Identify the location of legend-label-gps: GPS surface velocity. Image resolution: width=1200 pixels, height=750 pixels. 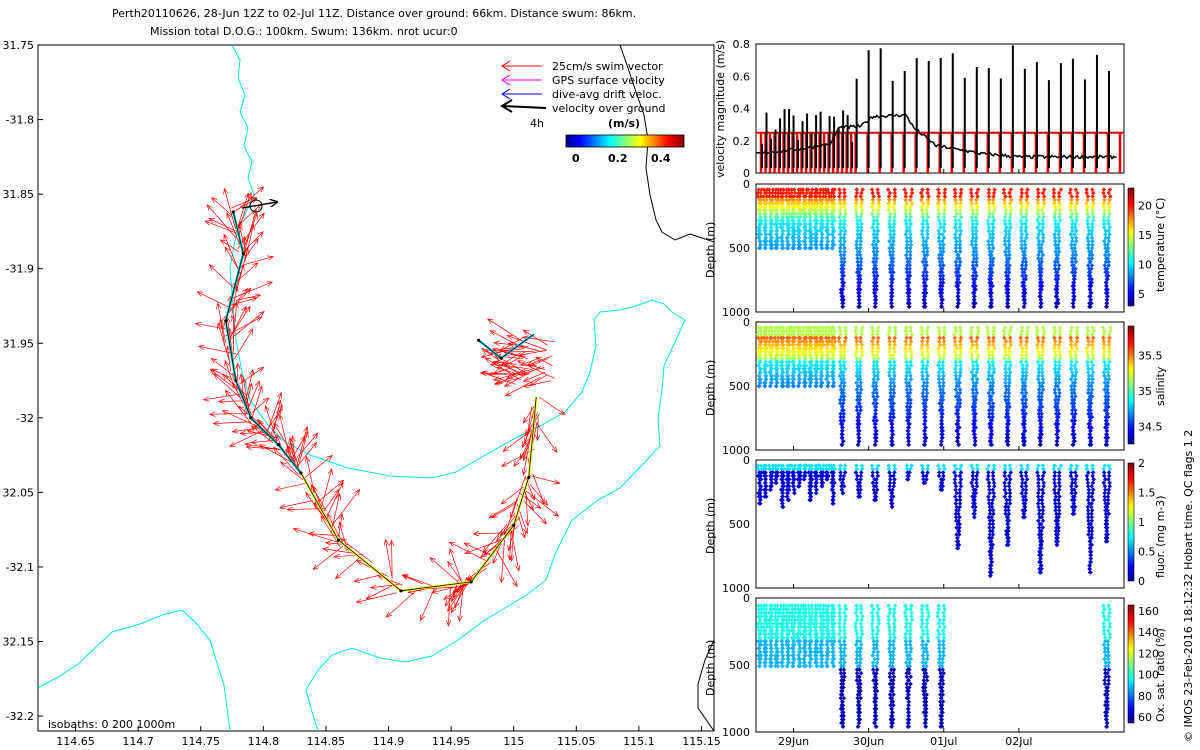
(608, 80).